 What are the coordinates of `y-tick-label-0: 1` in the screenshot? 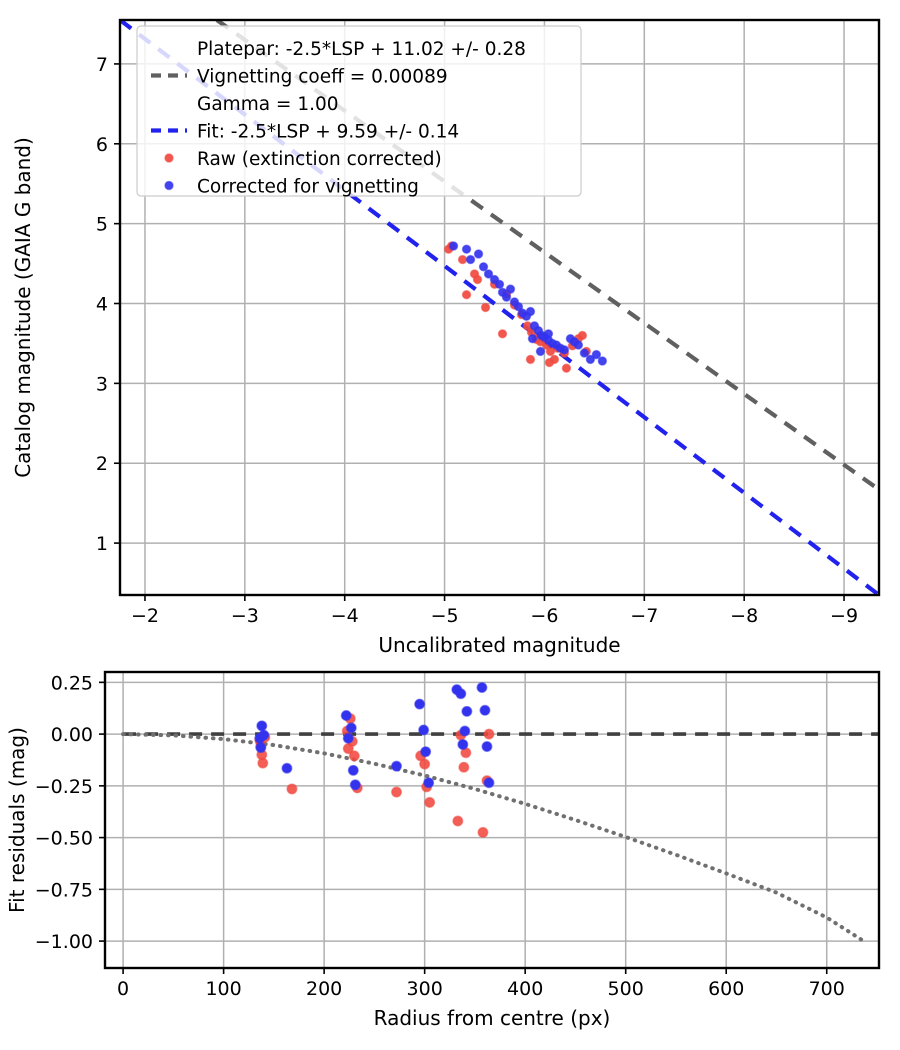 It's located at (102, 544).